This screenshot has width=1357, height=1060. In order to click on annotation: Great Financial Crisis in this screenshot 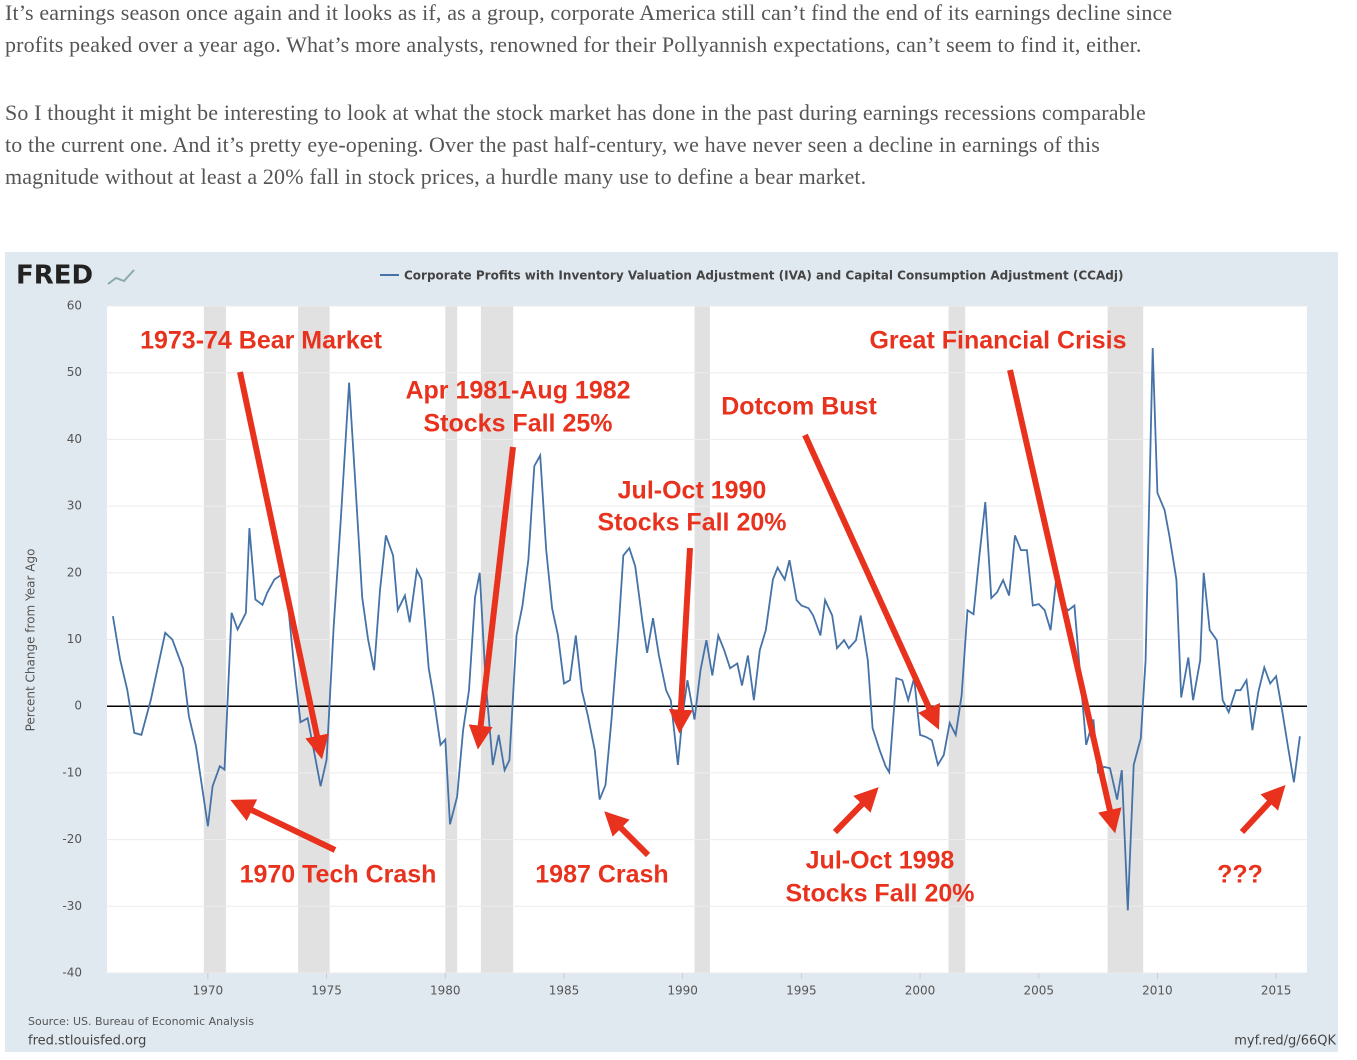, I will do `click(997, 341)`.